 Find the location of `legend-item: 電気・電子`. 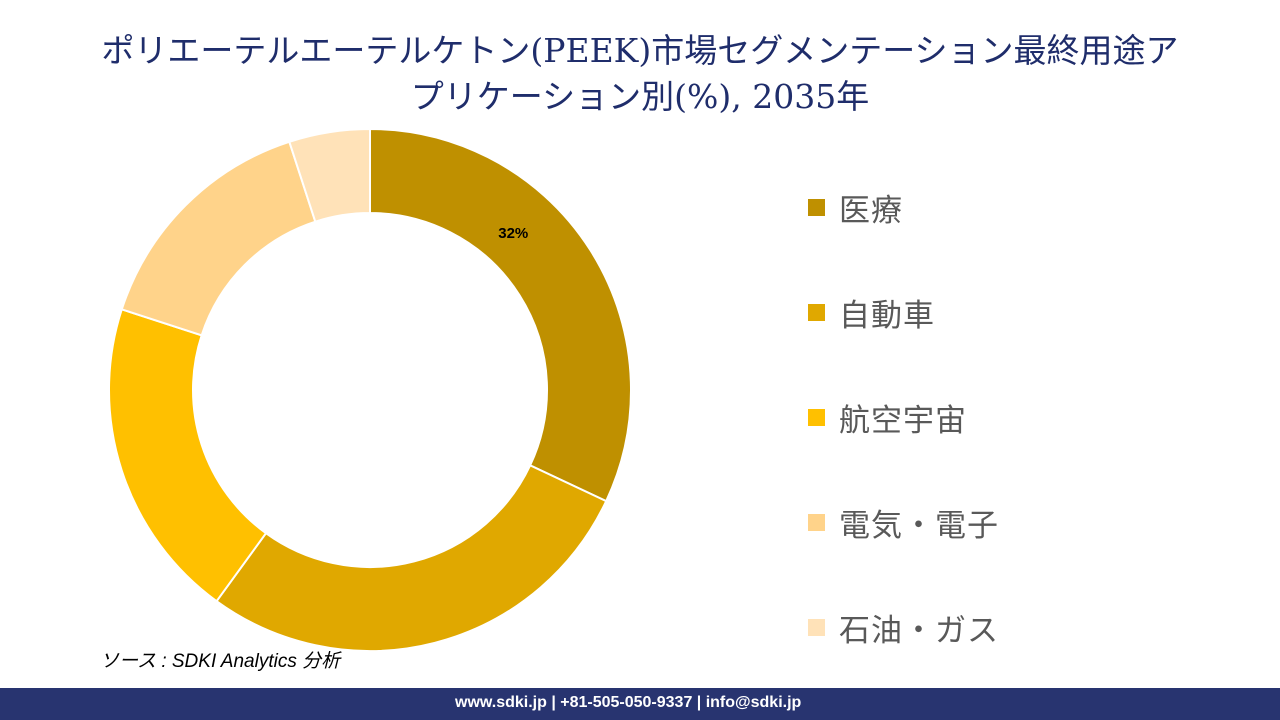

legend-item: 電気・電子 is located at coordinates (903, 522).